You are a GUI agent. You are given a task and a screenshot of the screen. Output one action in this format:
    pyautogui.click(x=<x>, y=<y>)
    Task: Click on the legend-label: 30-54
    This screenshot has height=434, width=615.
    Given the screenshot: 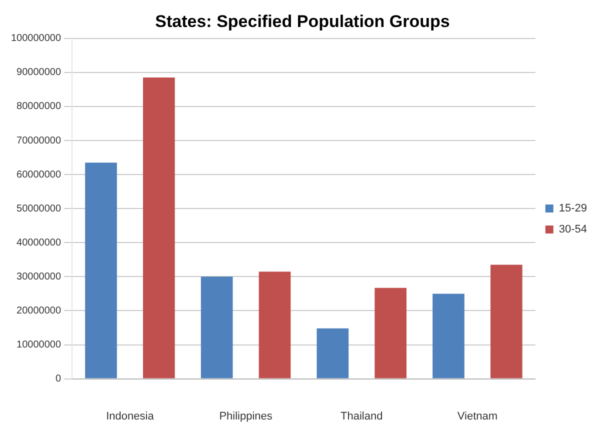 What is the action you would take?
    pyautogui.click(x=573, y=230)
    